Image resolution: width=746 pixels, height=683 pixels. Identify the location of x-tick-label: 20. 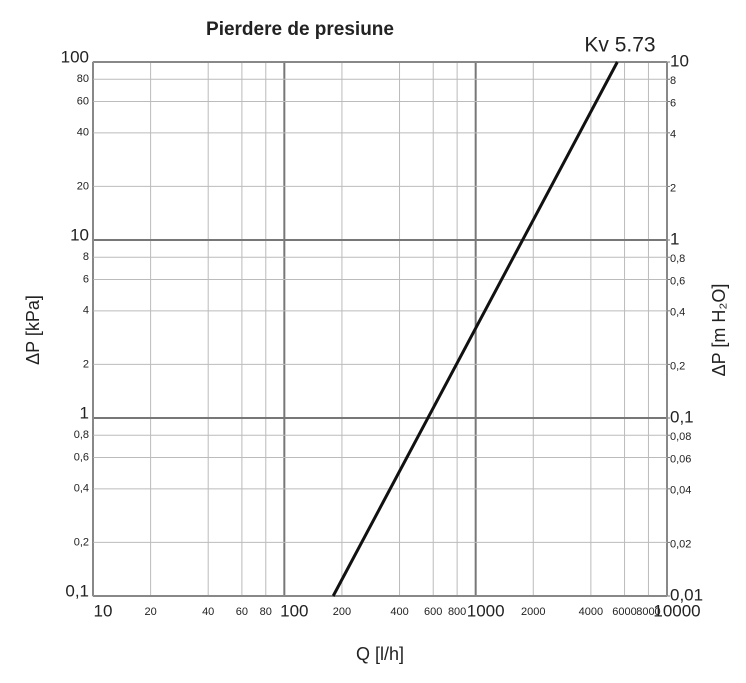
(150, 612).